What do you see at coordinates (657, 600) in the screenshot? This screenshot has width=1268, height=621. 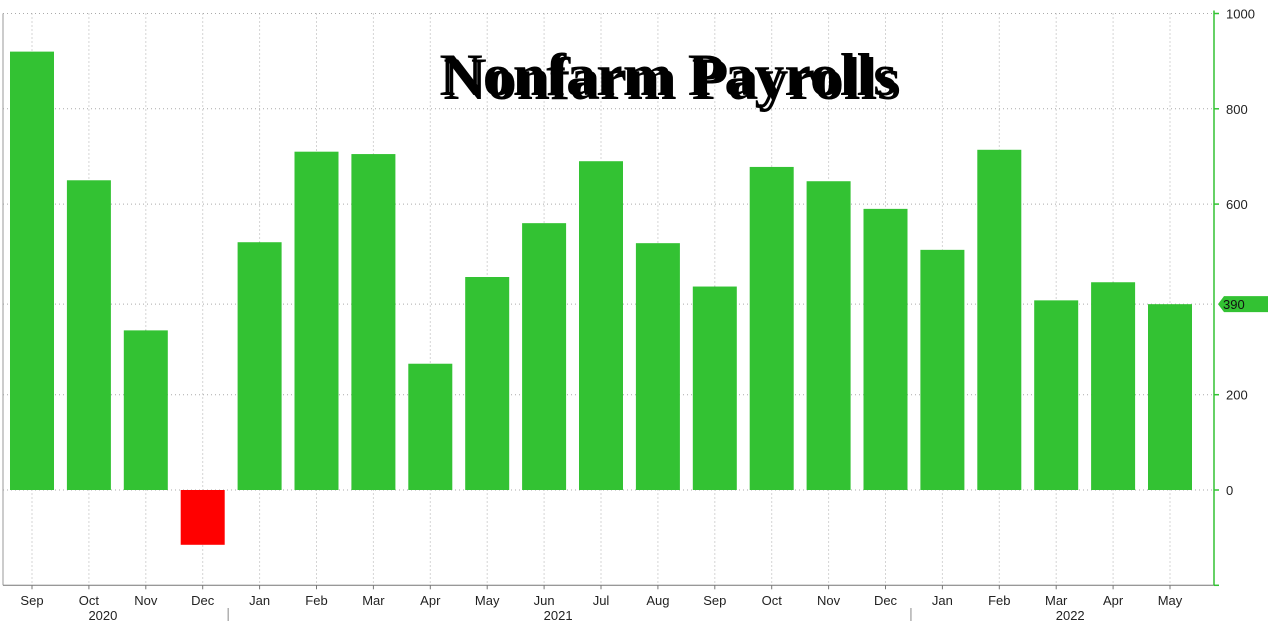 I see `x-tick-label: Aug` at bounding box center [657, 600].